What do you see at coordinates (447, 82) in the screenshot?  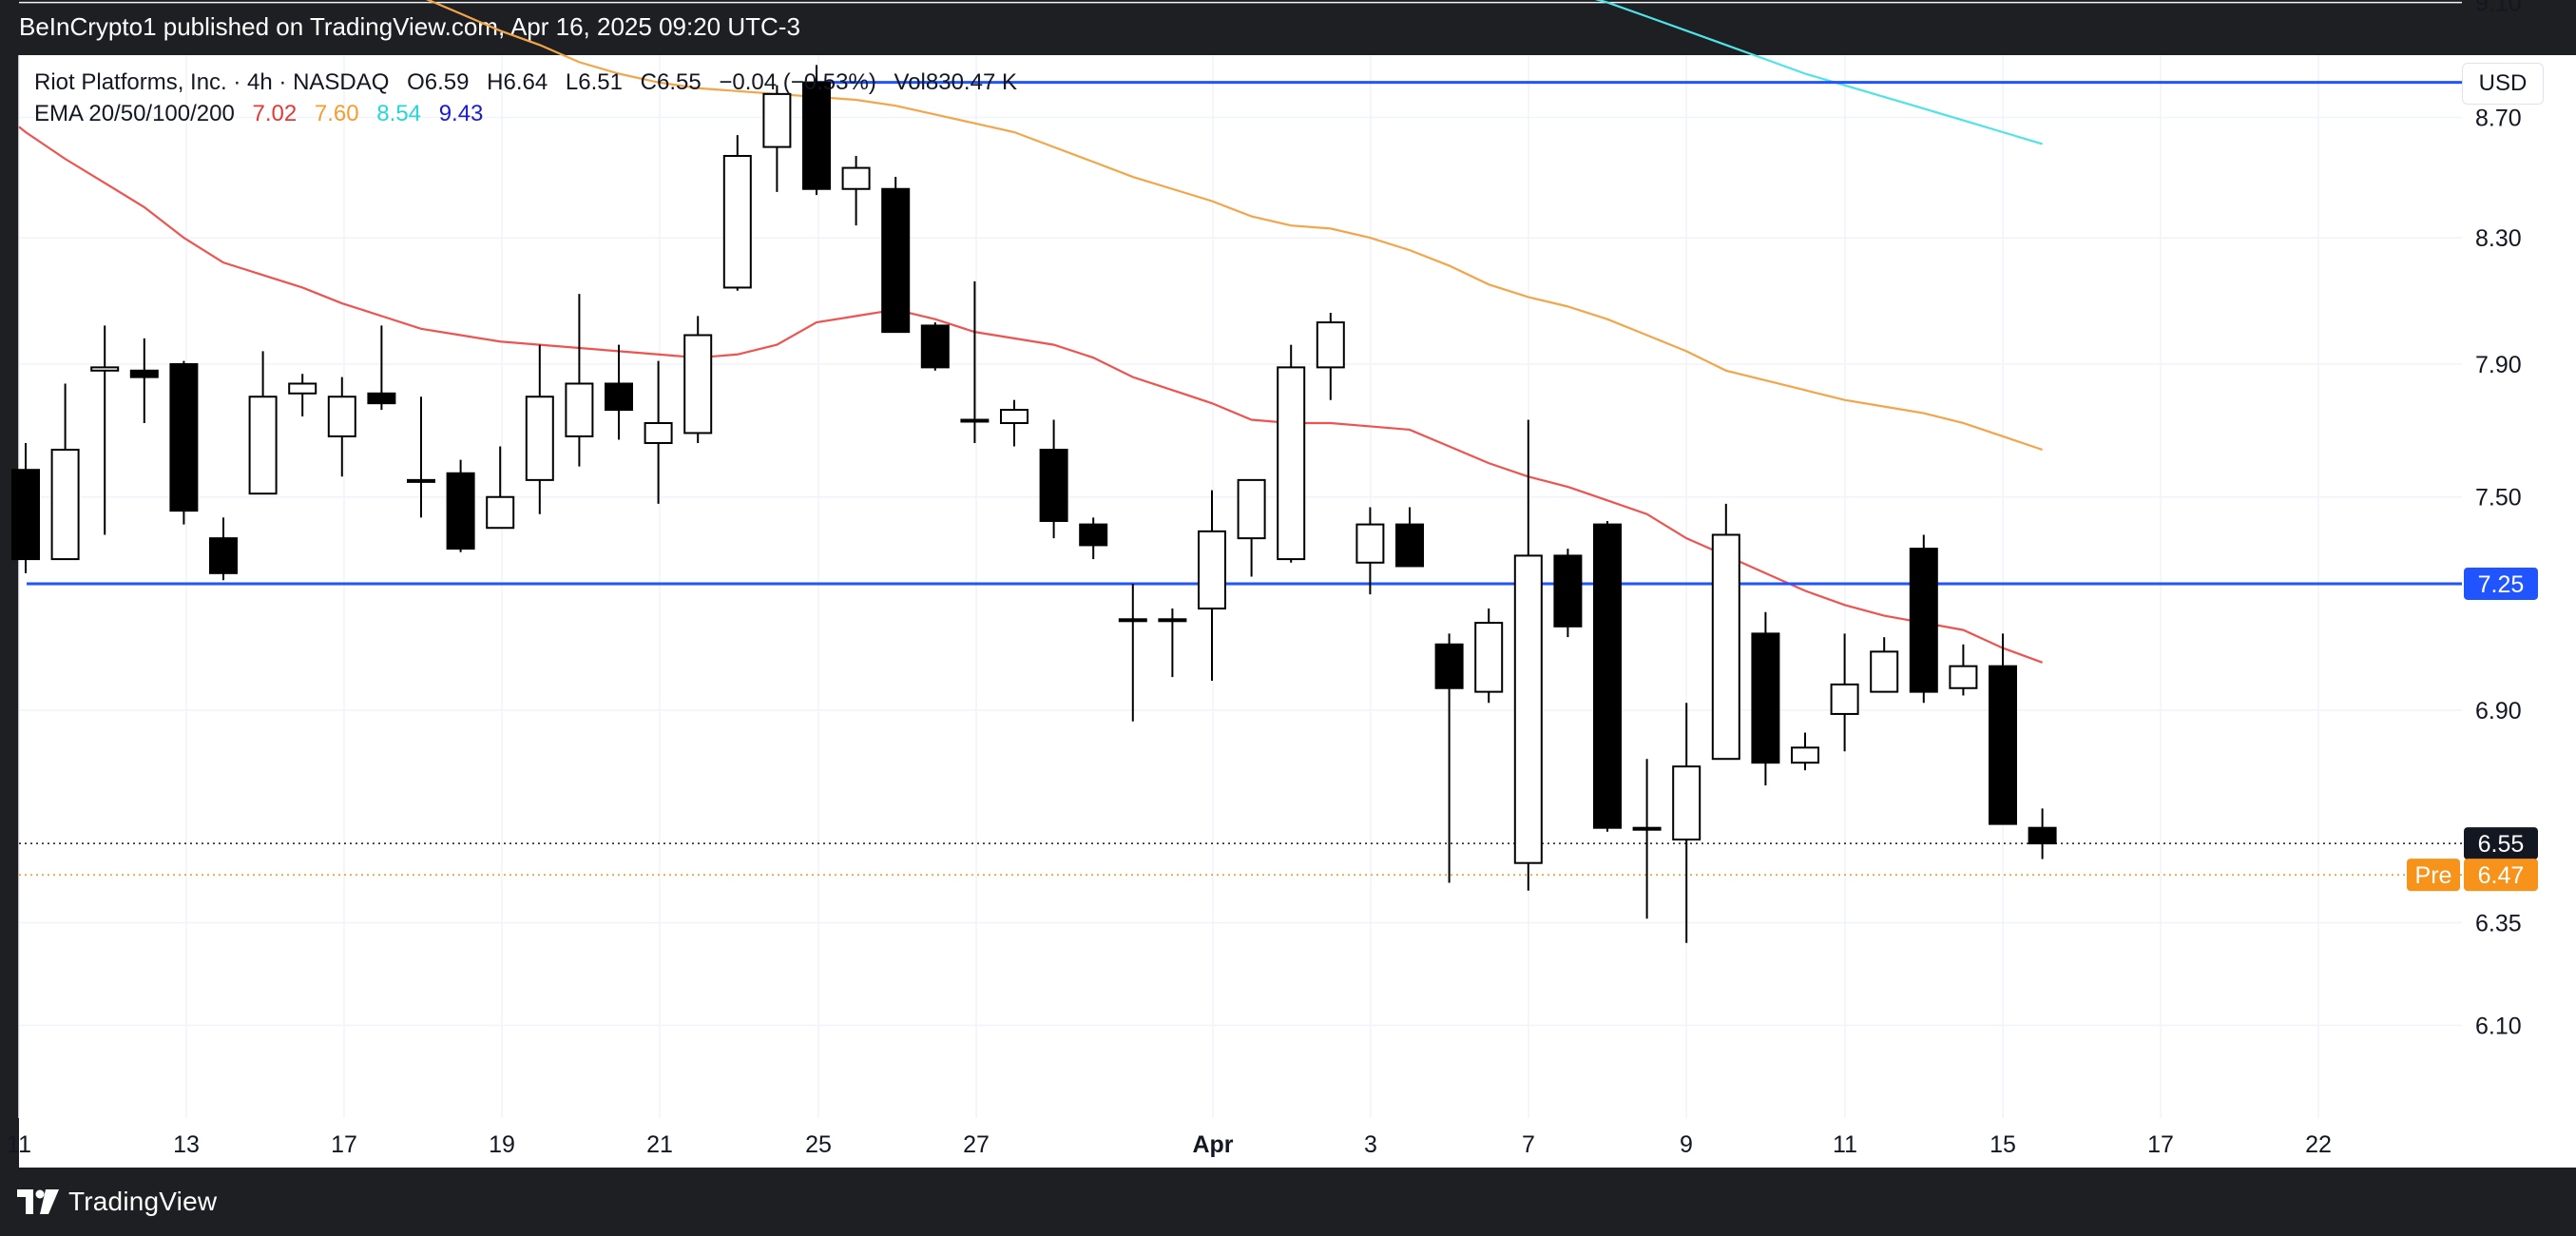 I see `open-value: 6.59` at bounding box center [447, 82].